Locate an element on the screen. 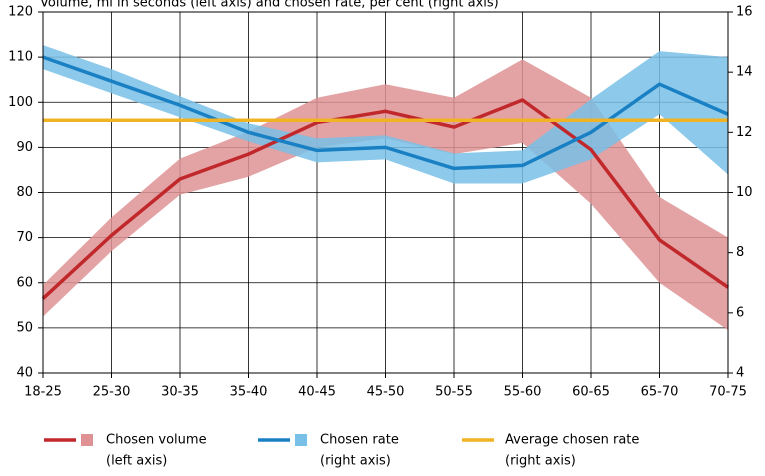 Image resolution: width=765 pixels, height=476 pixels. y2-tick-label: 16 is located at coordinates (744, 12).